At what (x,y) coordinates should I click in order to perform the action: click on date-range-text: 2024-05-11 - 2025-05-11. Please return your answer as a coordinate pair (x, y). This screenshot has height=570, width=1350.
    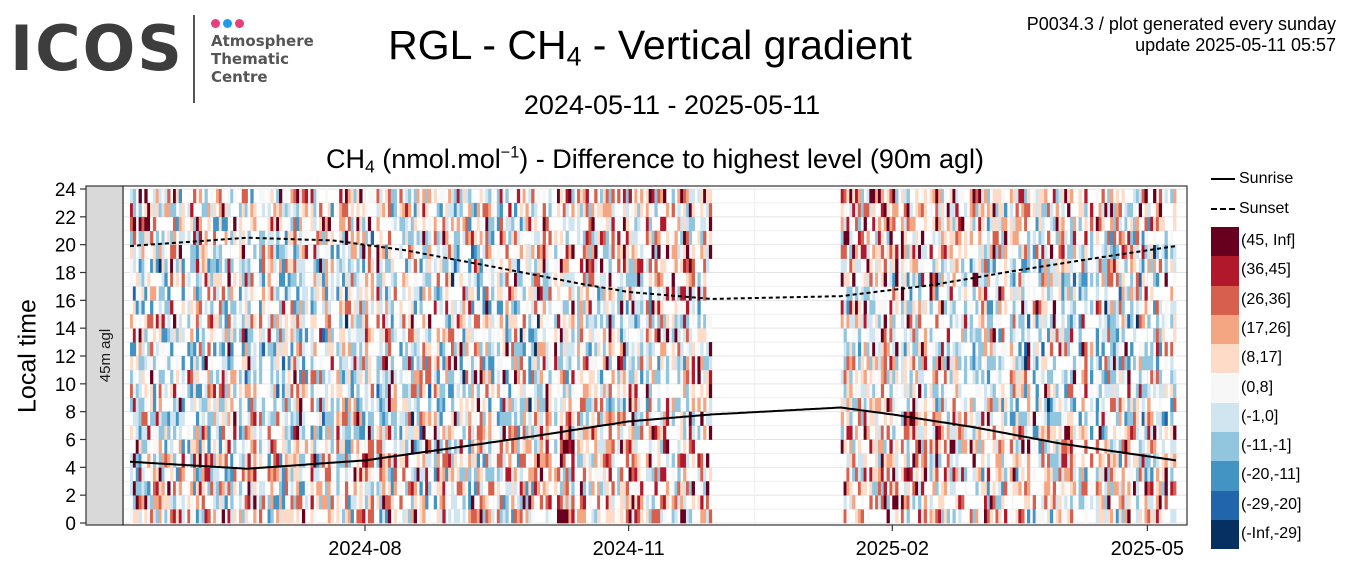
    Looking at the image, I should click on (672, 105).